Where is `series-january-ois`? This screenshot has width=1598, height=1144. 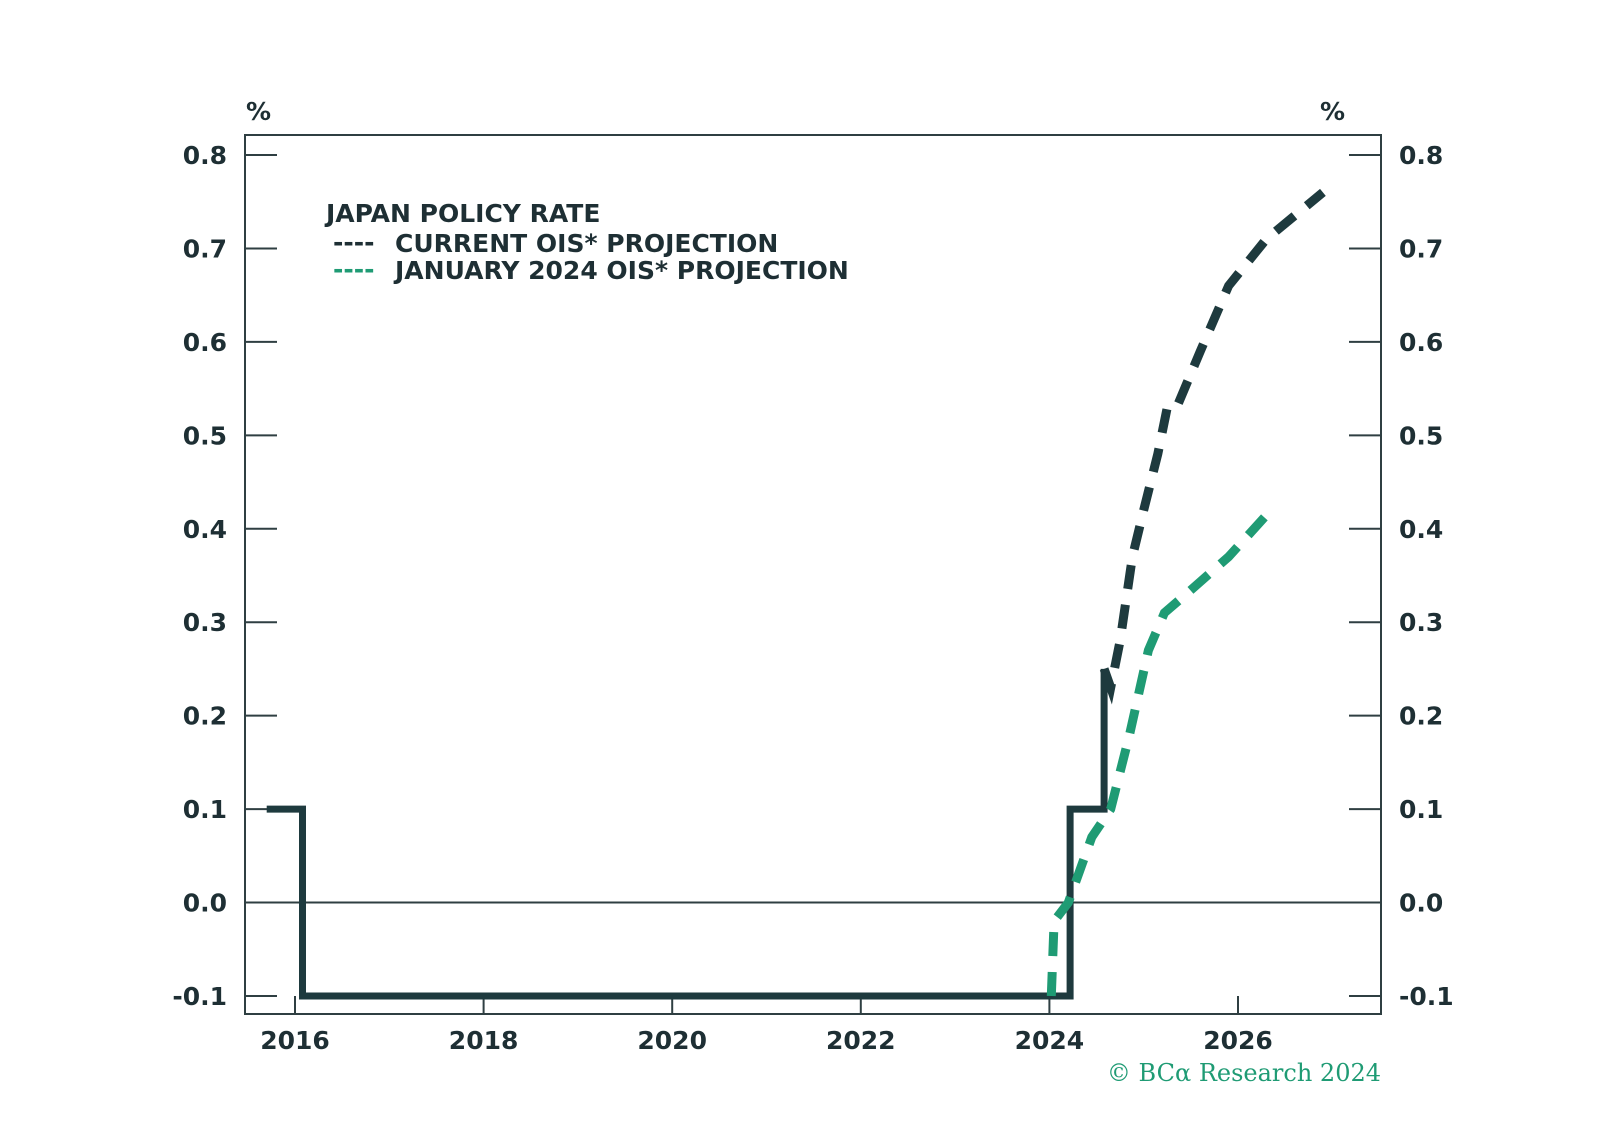
series-january-ois is located at coordinates (1160, 752).